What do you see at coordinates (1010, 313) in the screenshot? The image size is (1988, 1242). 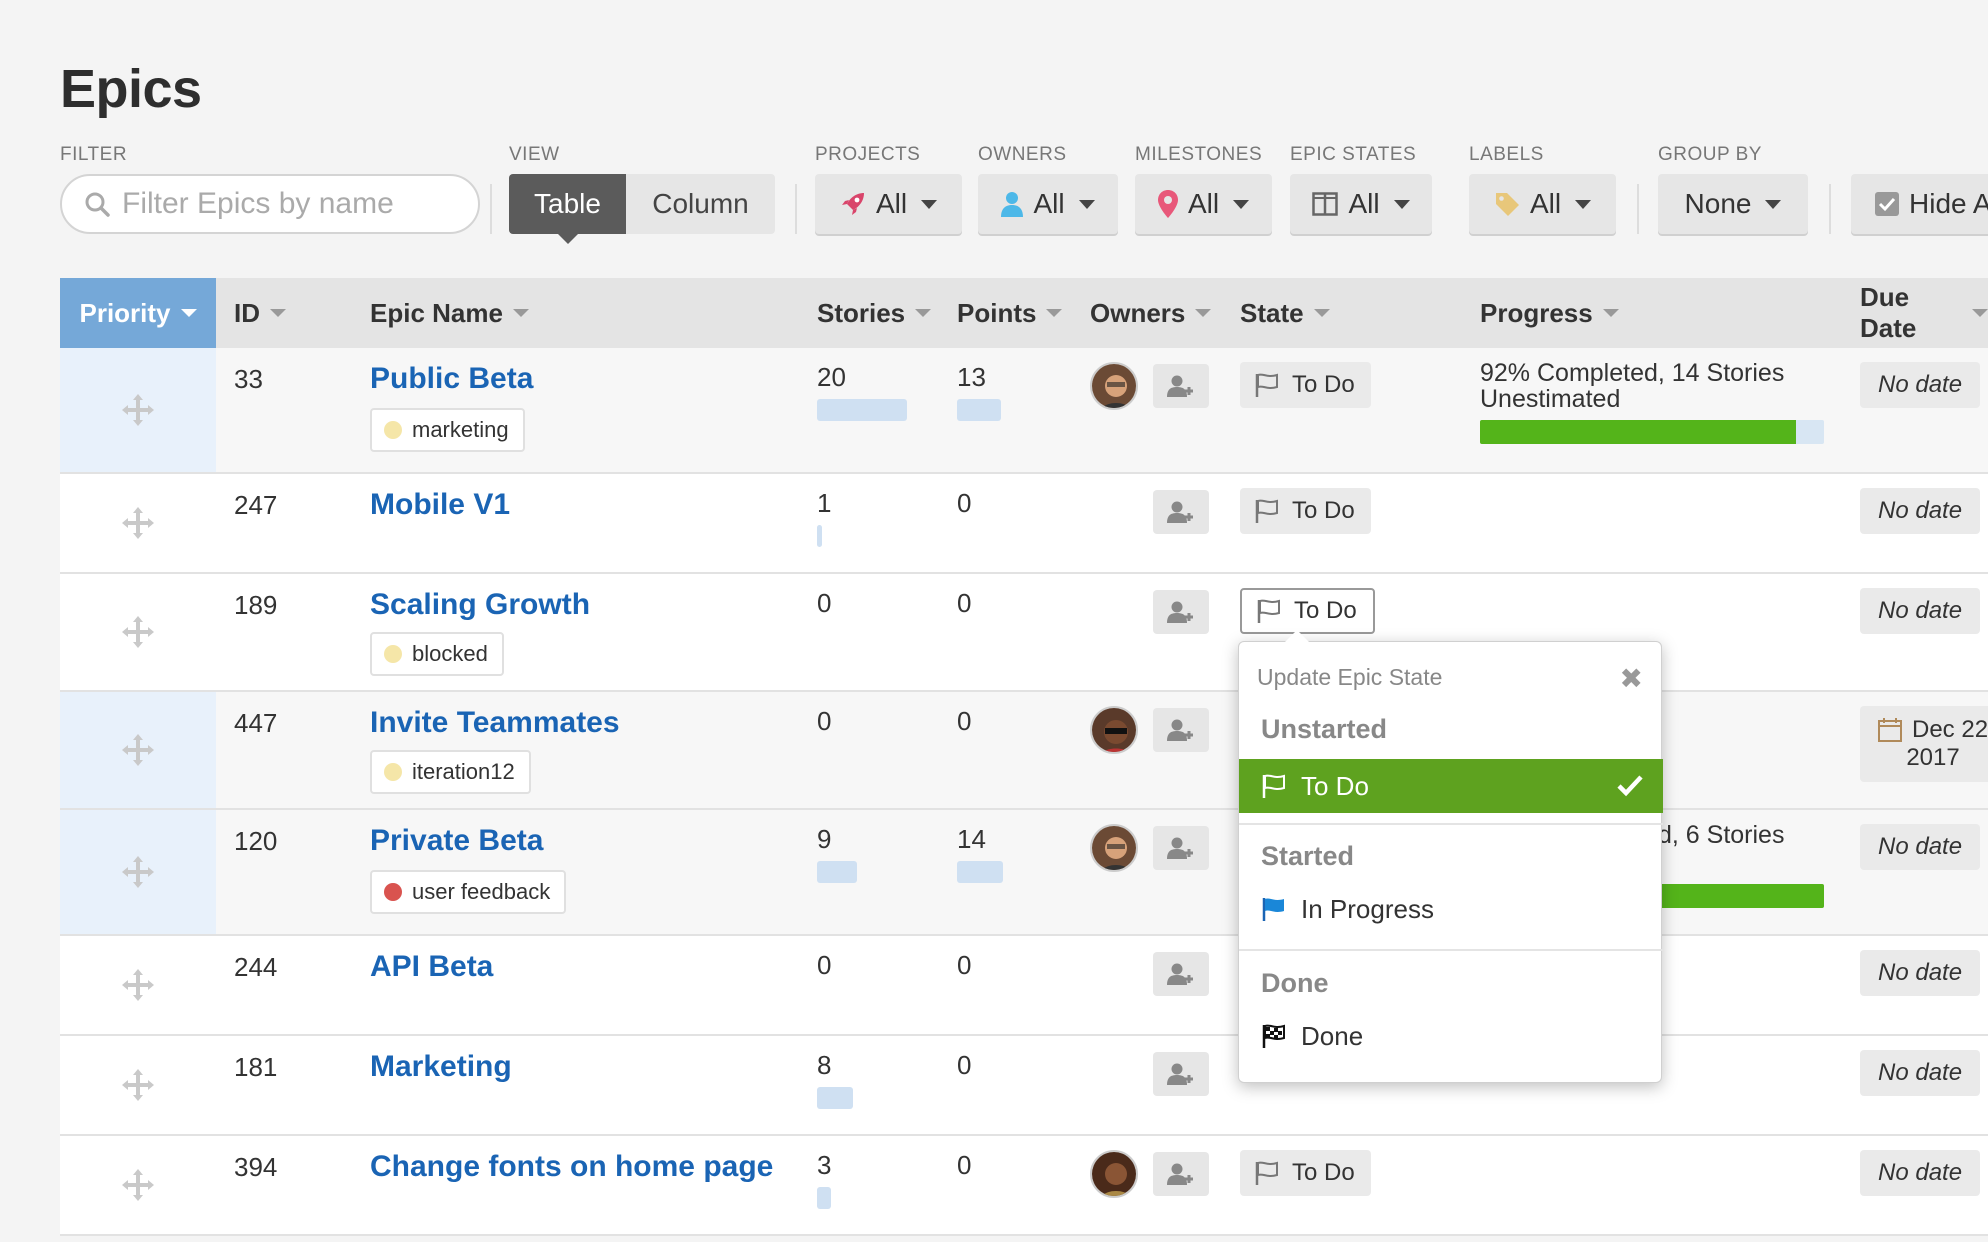 I see `column-header-points: Points` at bounding box center [1010, 313].